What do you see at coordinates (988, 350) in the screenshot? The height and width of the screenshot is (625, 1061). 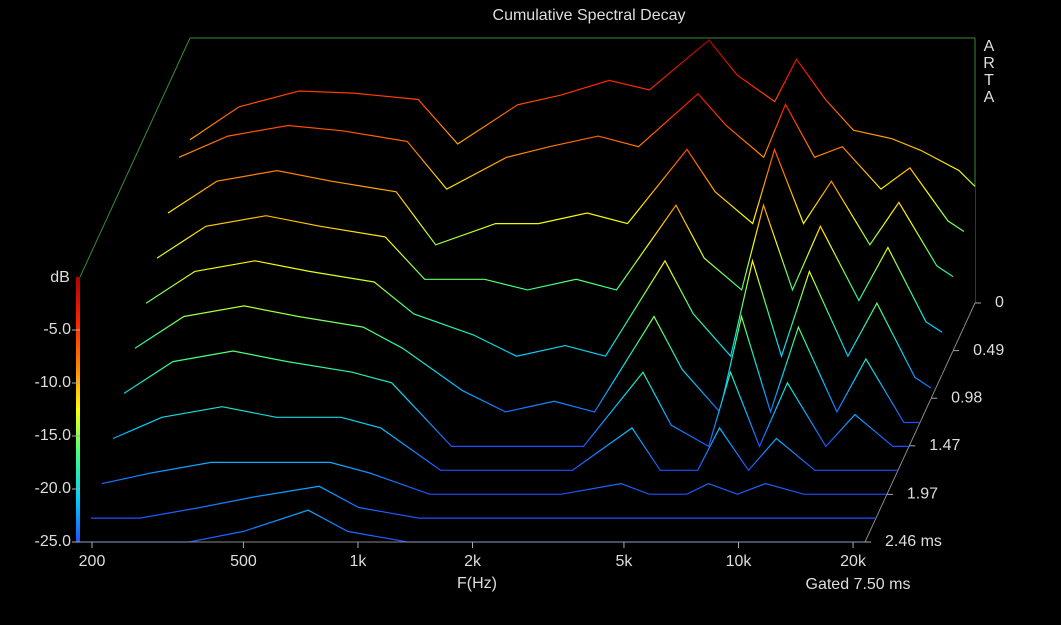 I see `z-tick-label: 0.49` at bounding box center [988, 350].